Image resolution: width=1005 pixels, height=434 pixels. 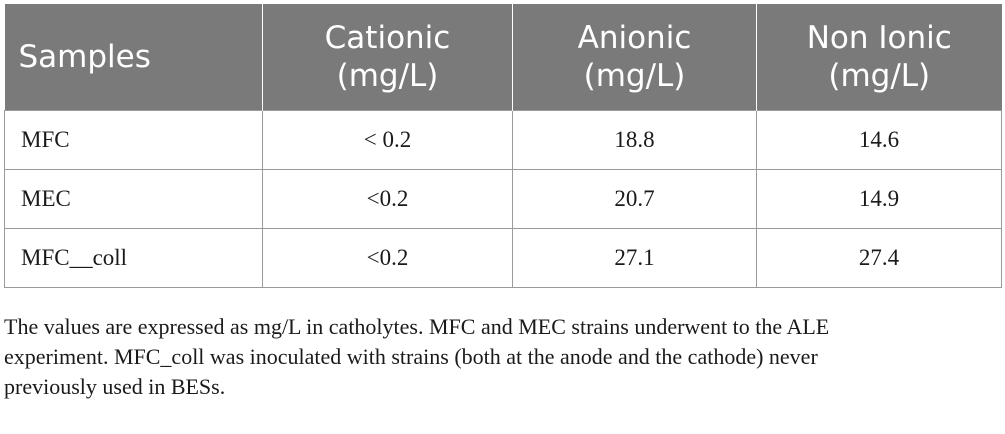 What do you see at coordinates (115, 386) in the screenshot?
I see `footnote-line: previously used in BESs.` at bounding box center [115, 386].